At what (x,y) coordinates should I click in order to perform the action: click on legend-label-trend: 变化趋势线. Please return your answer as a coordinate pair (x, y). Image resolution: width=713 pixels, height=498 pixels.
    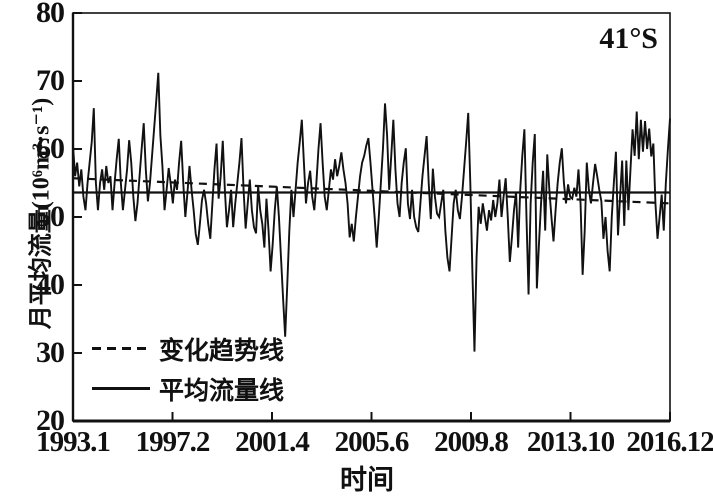
    Looking at the image, I should click on (222, 351).